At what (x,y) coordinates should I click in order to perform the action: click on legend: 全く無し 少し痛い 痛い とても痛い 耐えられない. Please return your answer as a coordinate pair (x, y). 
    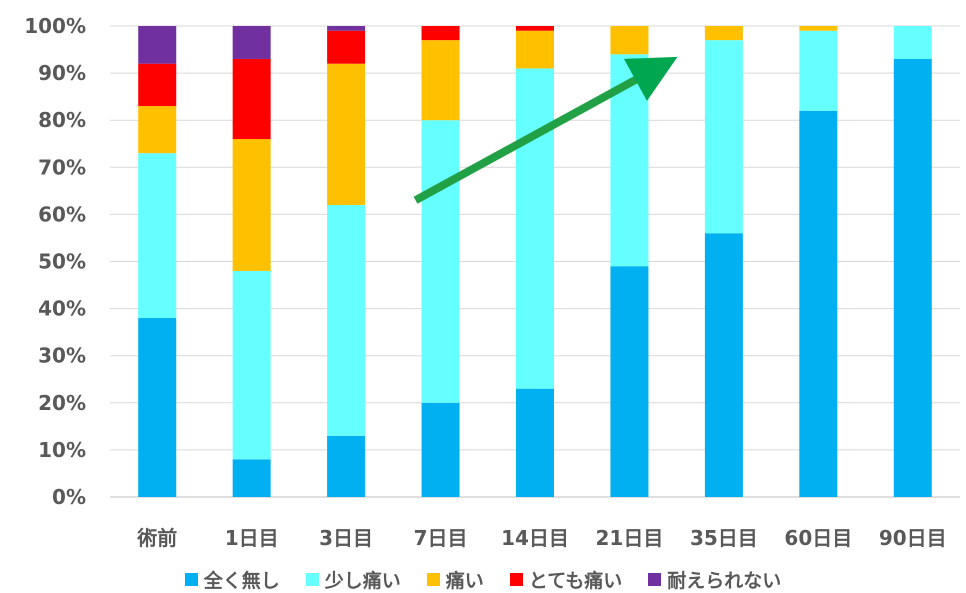
    Looking at the image, I should click on (483, 579).